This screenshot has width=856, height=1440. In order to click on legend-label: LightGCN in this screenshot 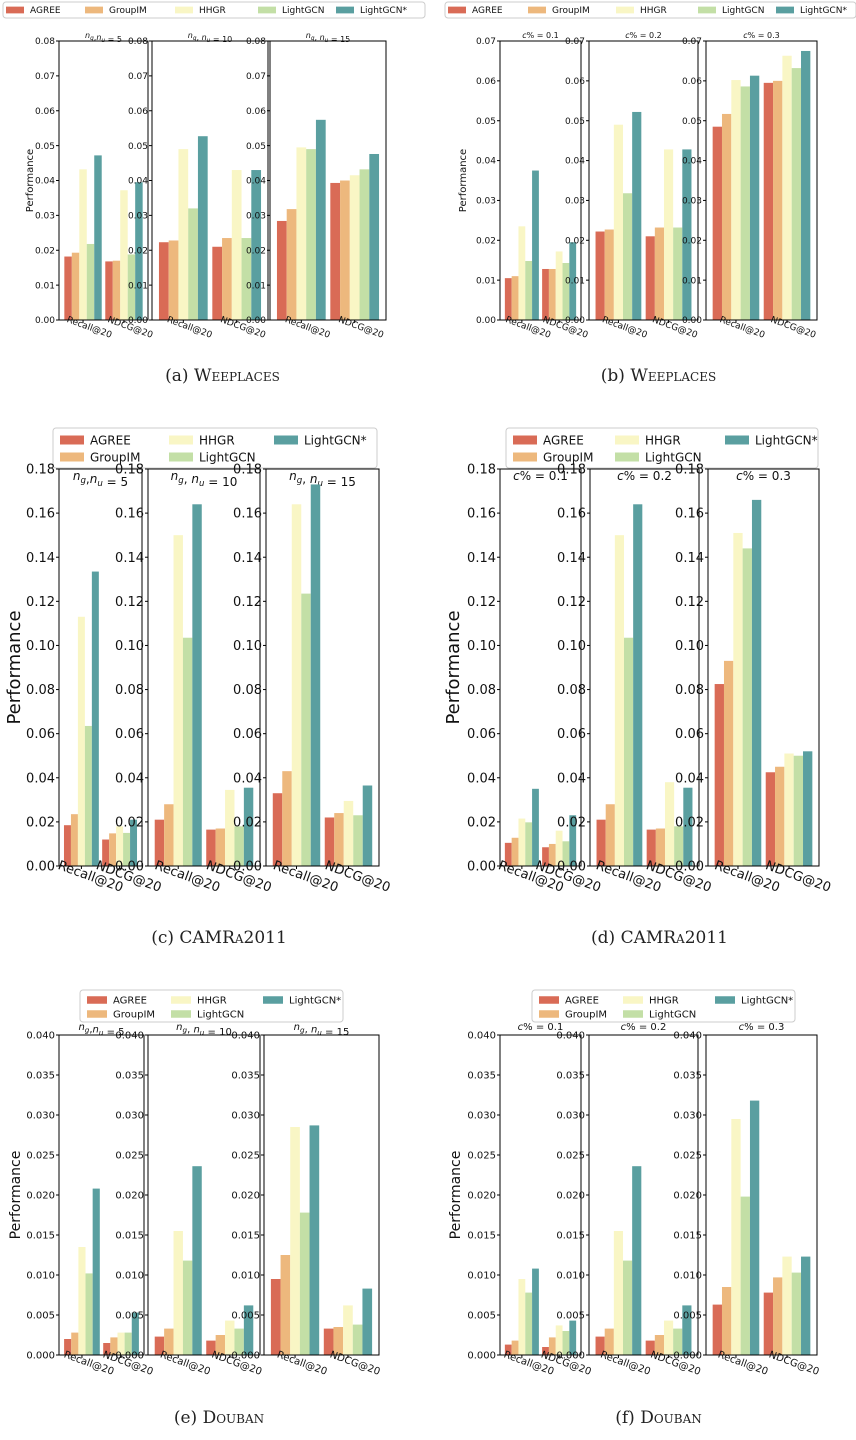, I will do `click(227, 457)`.